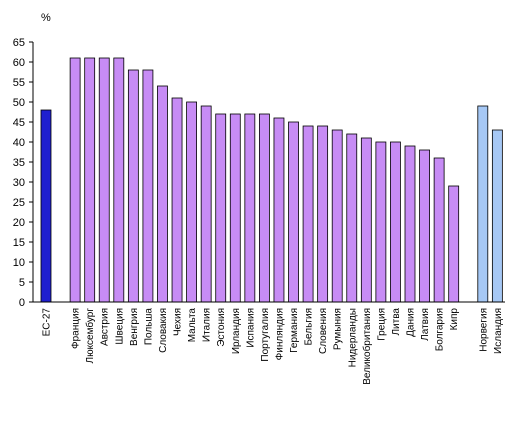 The height and width of the screenshot is (425, 513). What do you see at coordinates (265, 335) in the screenshot?
I see `x-category-label: Португалия` at bounding box center [265, 335].